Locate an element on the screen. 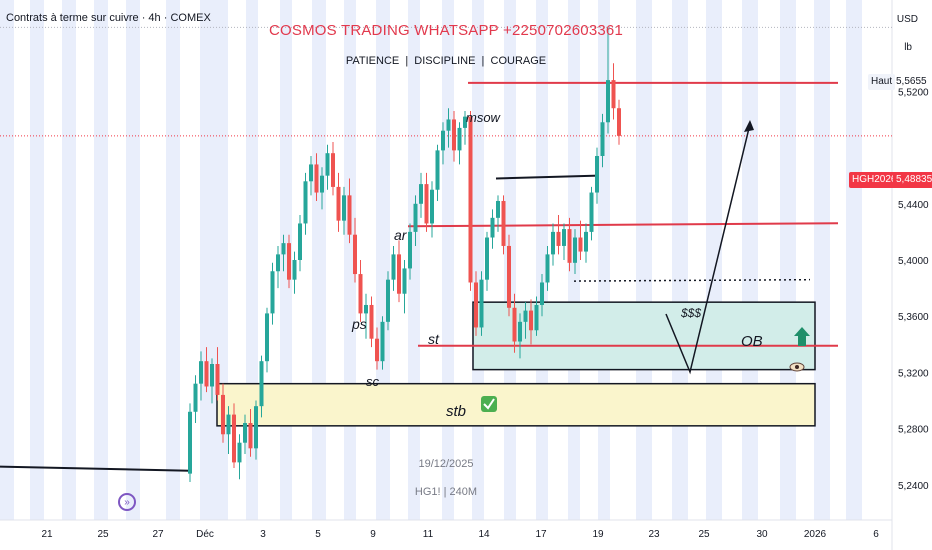 The width and height of the screenshot is (932, 550). projection-path is located at coordinates (708, 249).